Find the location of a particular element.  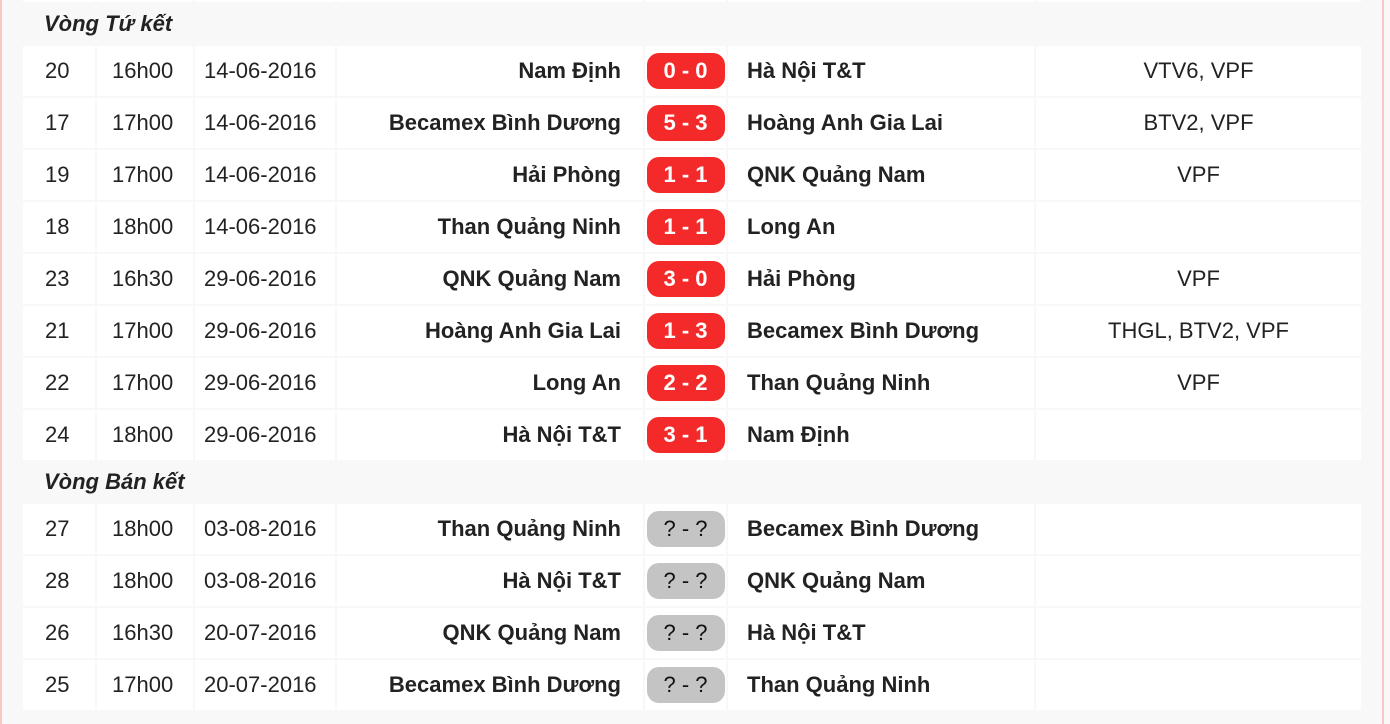

match-number: 19 is located at coordinates (59, 175).